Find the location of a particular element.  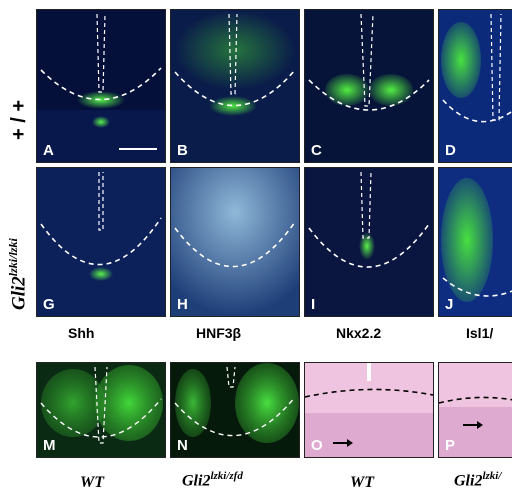

genotype-label-m: WT is located at coordinates (92, 482).